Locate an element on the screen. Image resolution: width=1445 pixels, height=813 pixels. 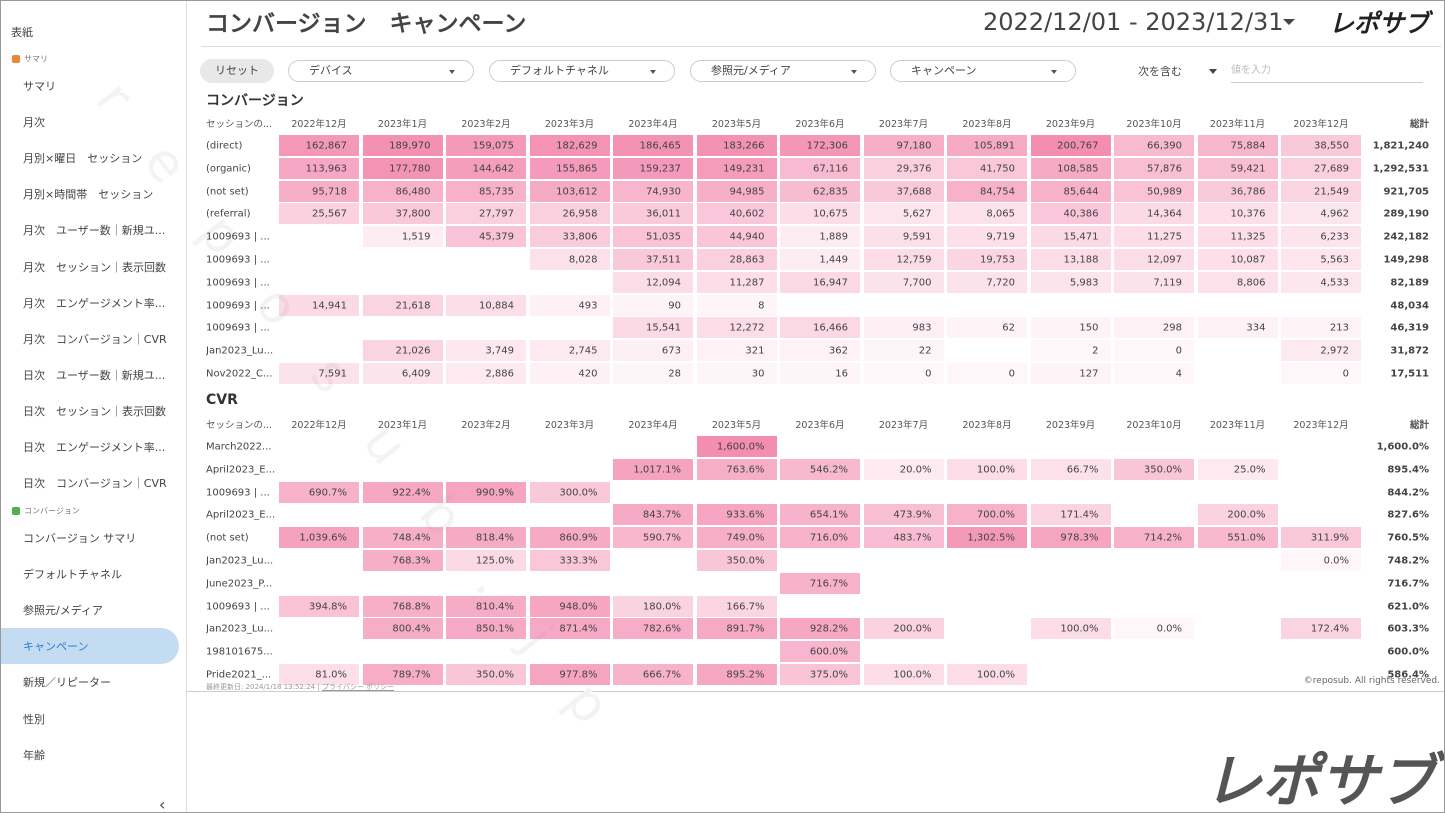
search-input: 値を入力 is located at coordinates (1327, 71).